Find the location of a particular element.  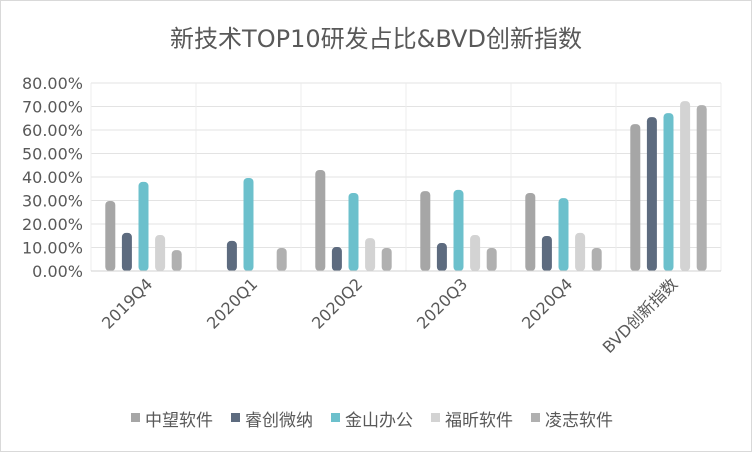

y-tick-label: 80.00% is located at coordinates (52, 83).